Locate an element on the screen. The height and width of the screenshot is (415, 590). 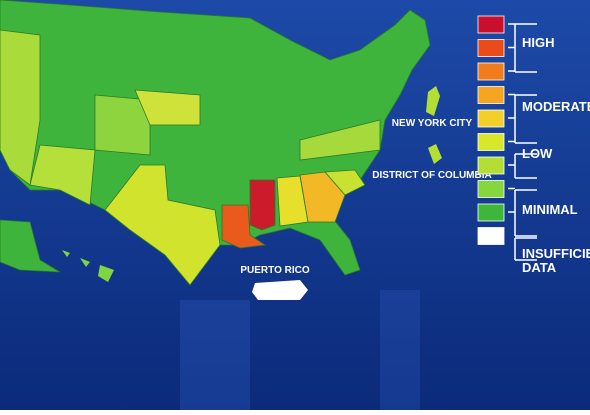
hawaii is located at coordinates (88, 266).